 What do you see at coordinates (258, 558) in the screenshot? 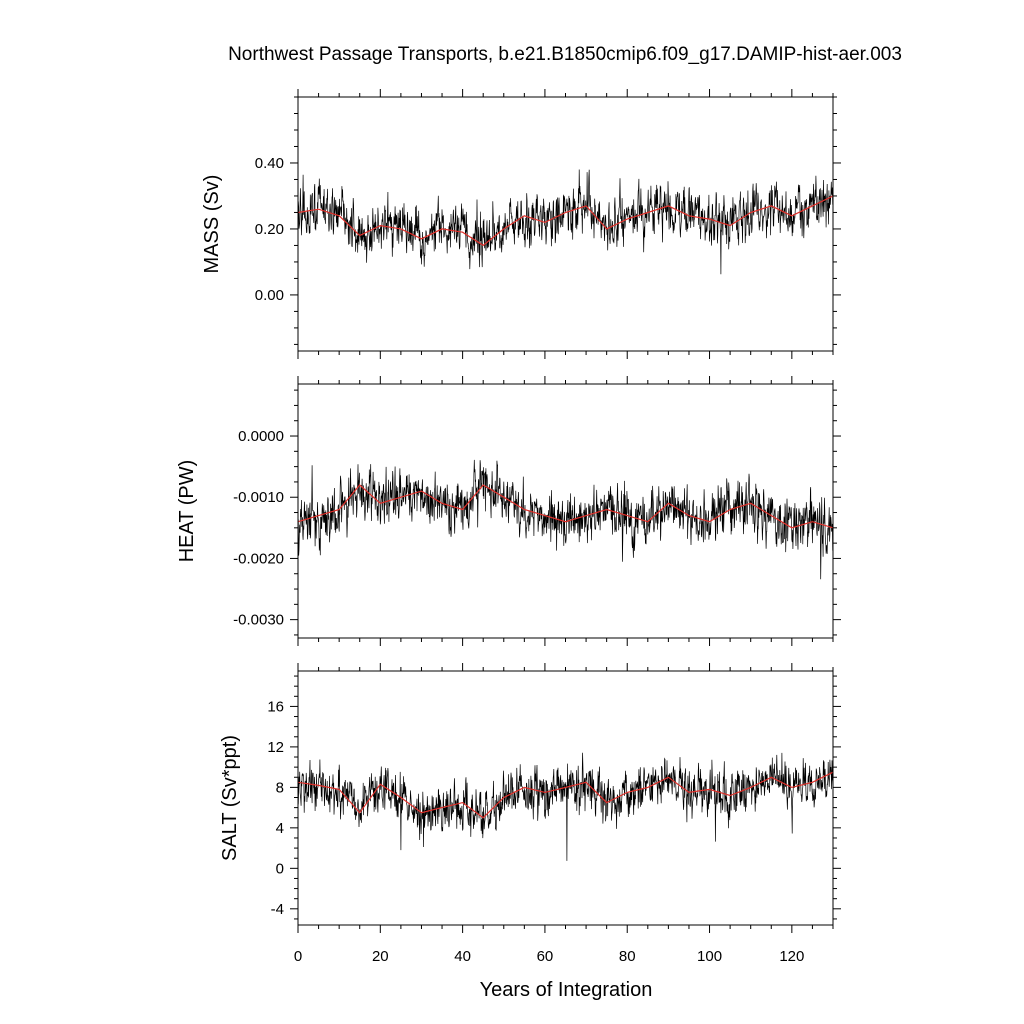
I see `y-tick-label: -0.0020` at bounding box center [258, 558].